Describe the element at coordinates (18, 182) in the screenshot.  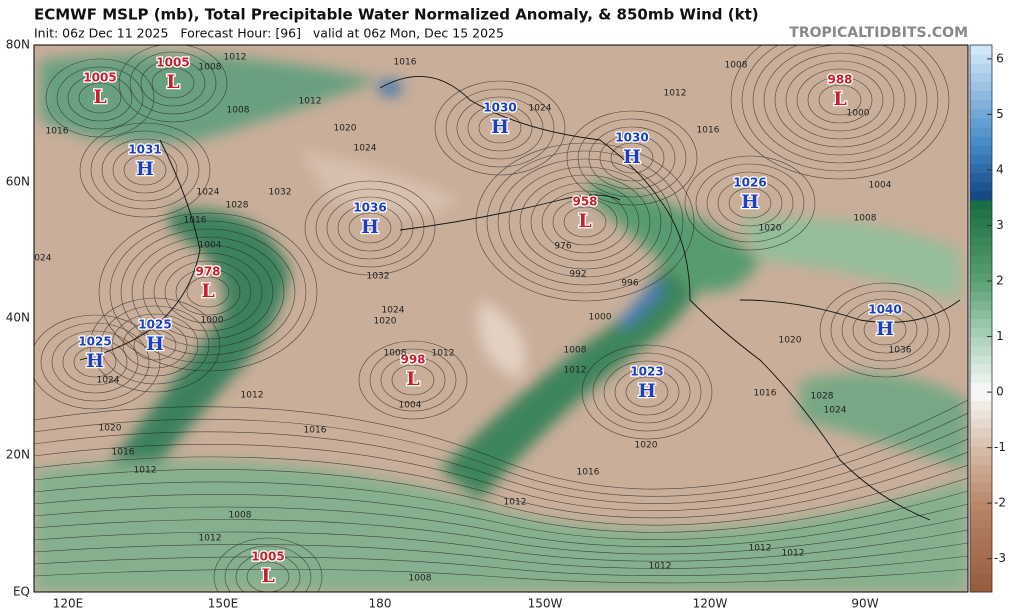
I see `lat-label: 60N` at that location.